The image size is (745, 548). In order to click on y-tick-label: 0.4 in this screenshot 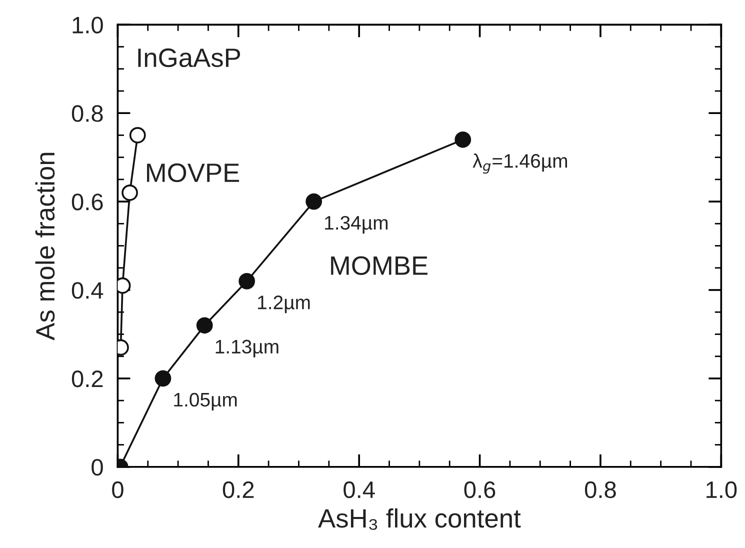, I will do `click(88, 290)`.